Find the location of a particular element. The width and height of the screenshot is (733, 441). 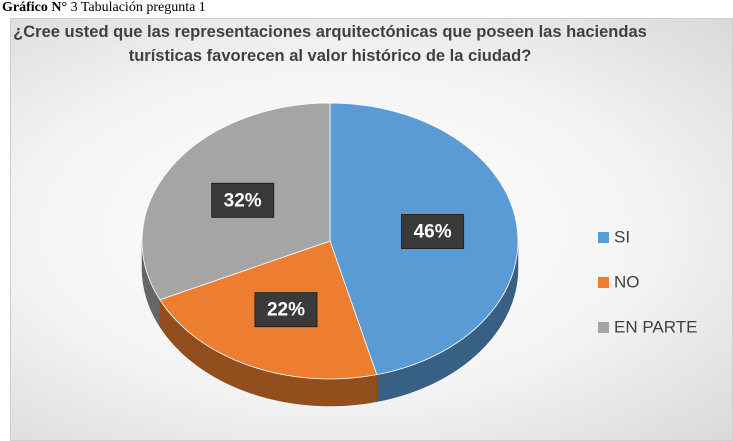

legend-label: EN PARTE is located at coordinates (655, 326).